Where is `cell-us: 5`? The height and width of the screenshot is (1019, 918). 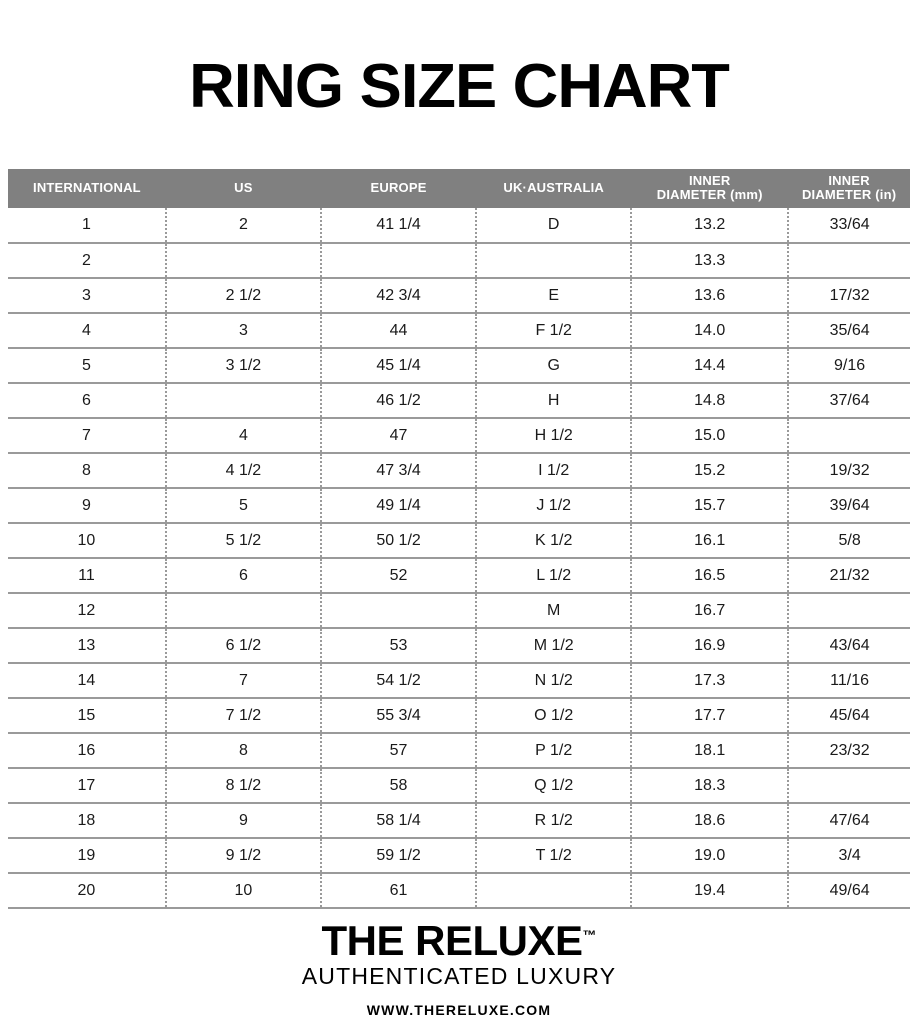
cell-us: 5 is located at coordinates (243, 505).